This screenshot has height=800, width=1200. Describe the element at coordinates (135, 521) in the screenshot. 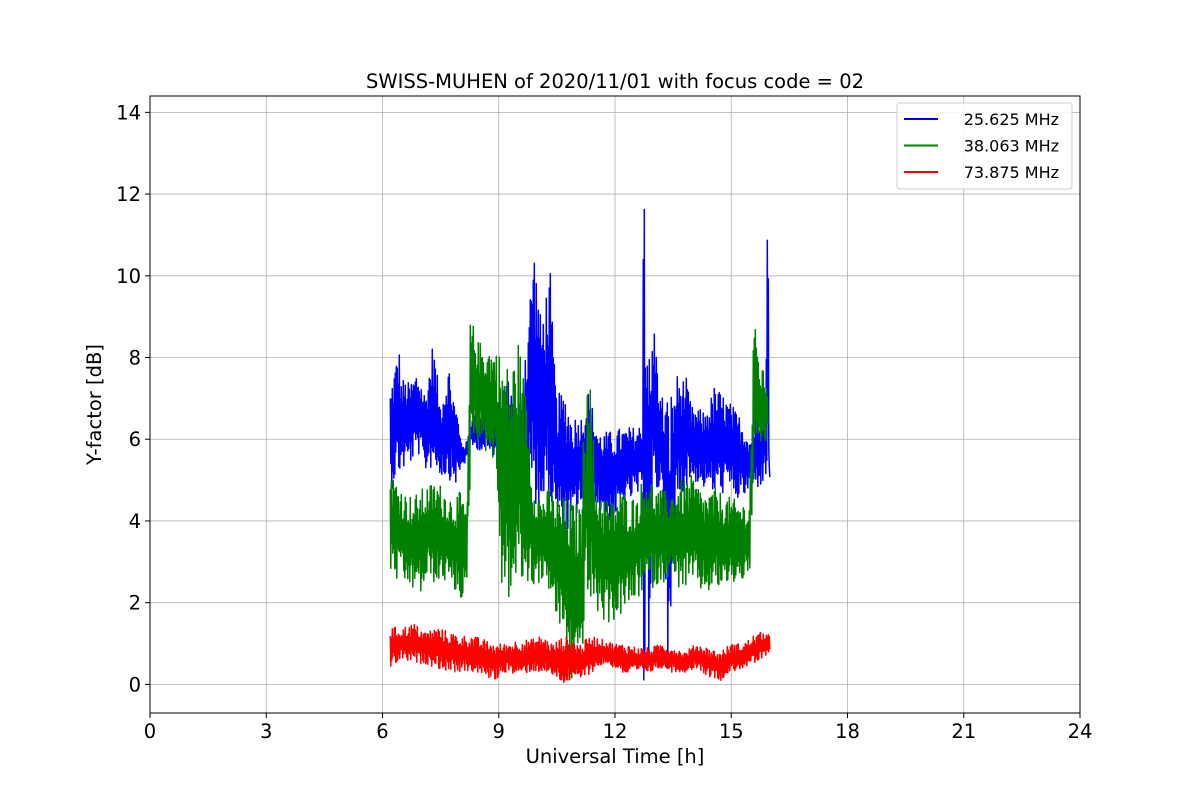

I see `y-tick-label: 4` at that location.